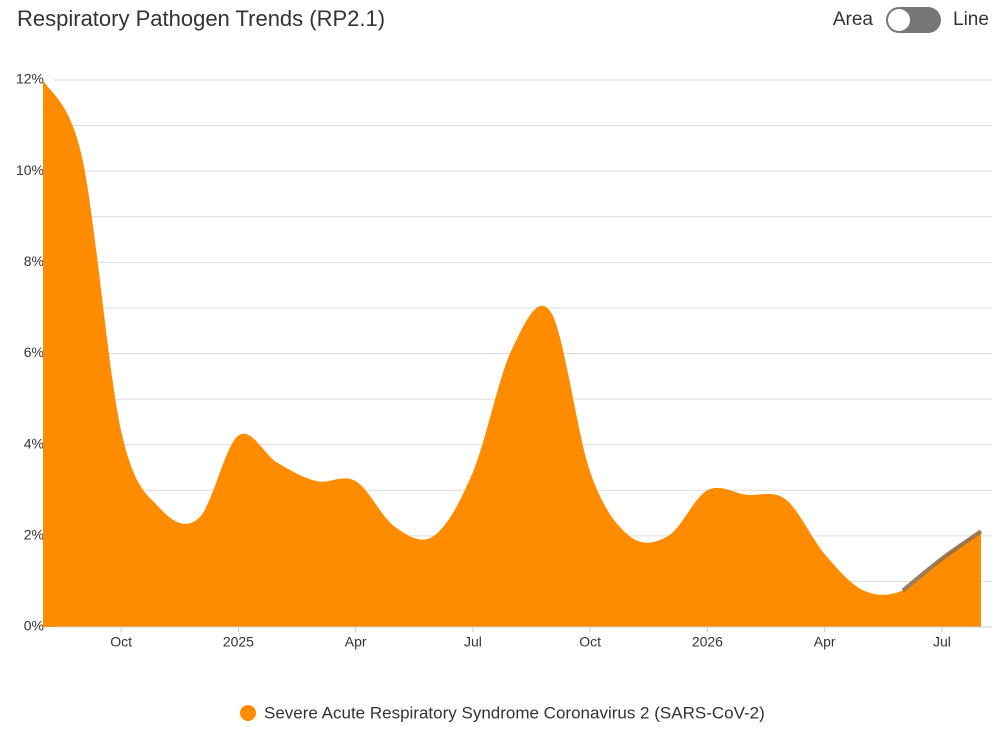 Image resolution: width=1005 pixels, height=736 pixels. Describe the element at coordinates (913, 20) in the screenshot. I see `toggle-switch` at that location.